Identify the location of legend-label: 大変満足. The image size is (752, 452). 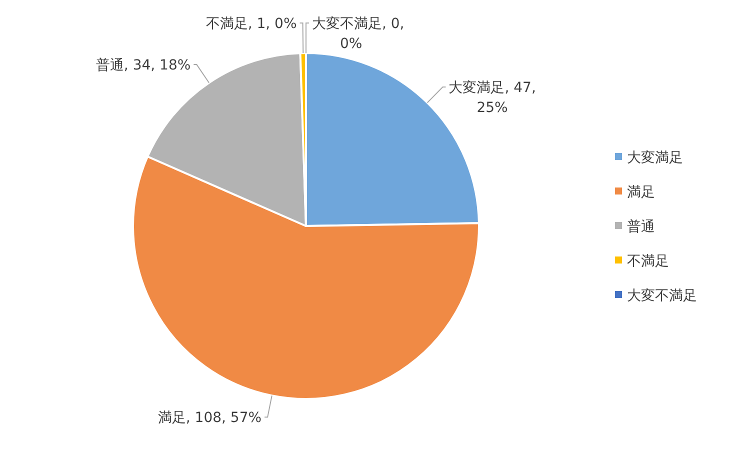
(655, 158).